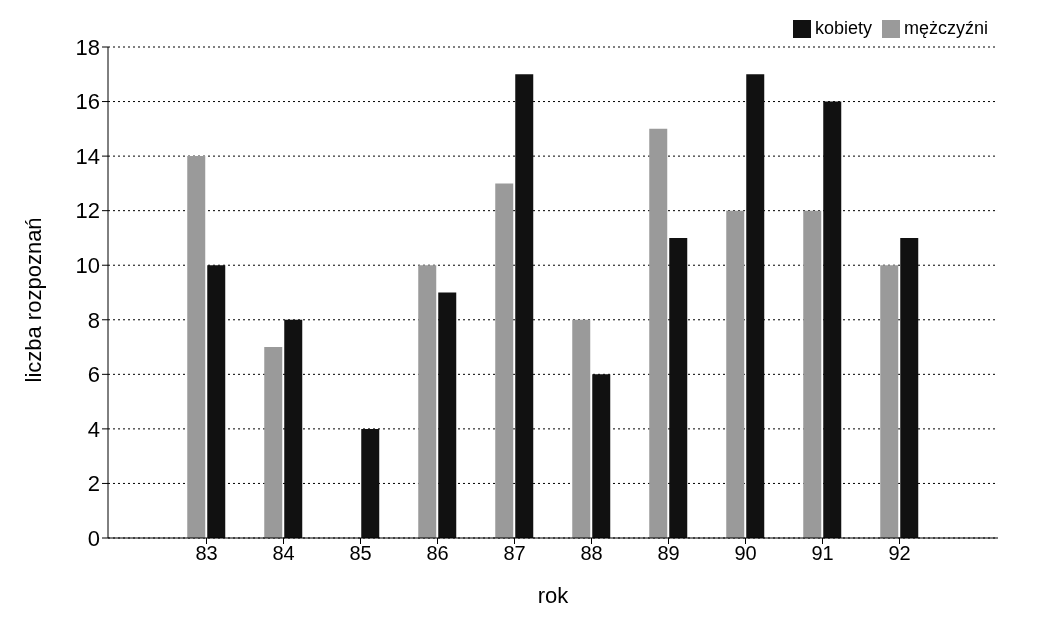 The width and height of the screenshot is (1046, 636). Describe the element at coordinates (553, 595) in the screenshot. I see `x-axis-title: rok` at that location.